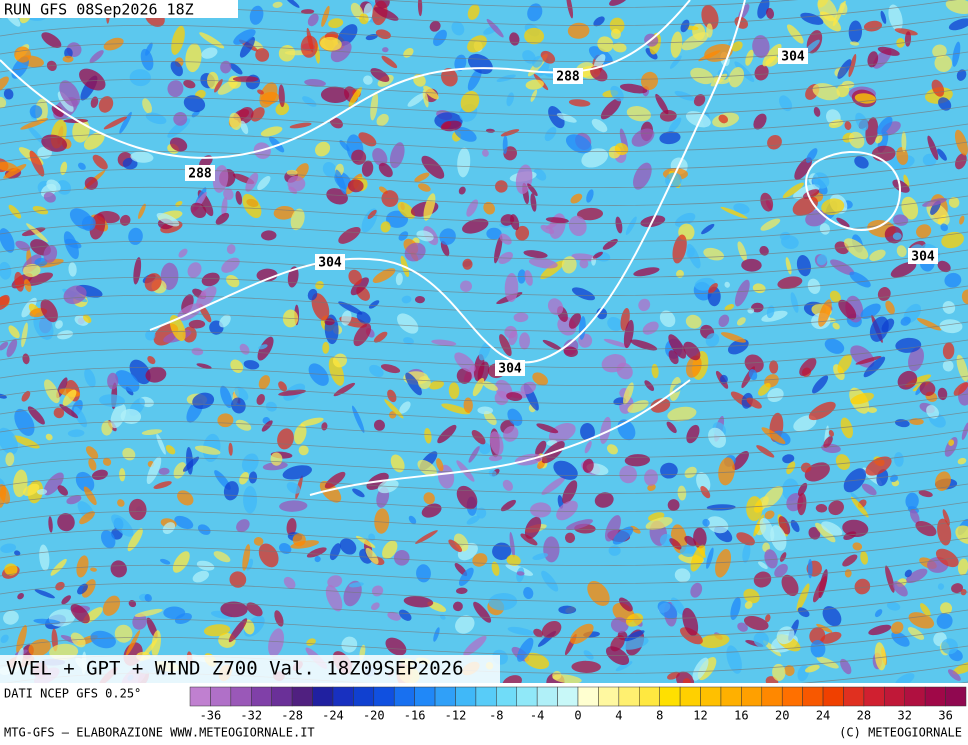  What do you see at coordinates (333, 716) in the screenshot?
I see `colorbar-tick-label: -24` at bounding box center [333, 716].